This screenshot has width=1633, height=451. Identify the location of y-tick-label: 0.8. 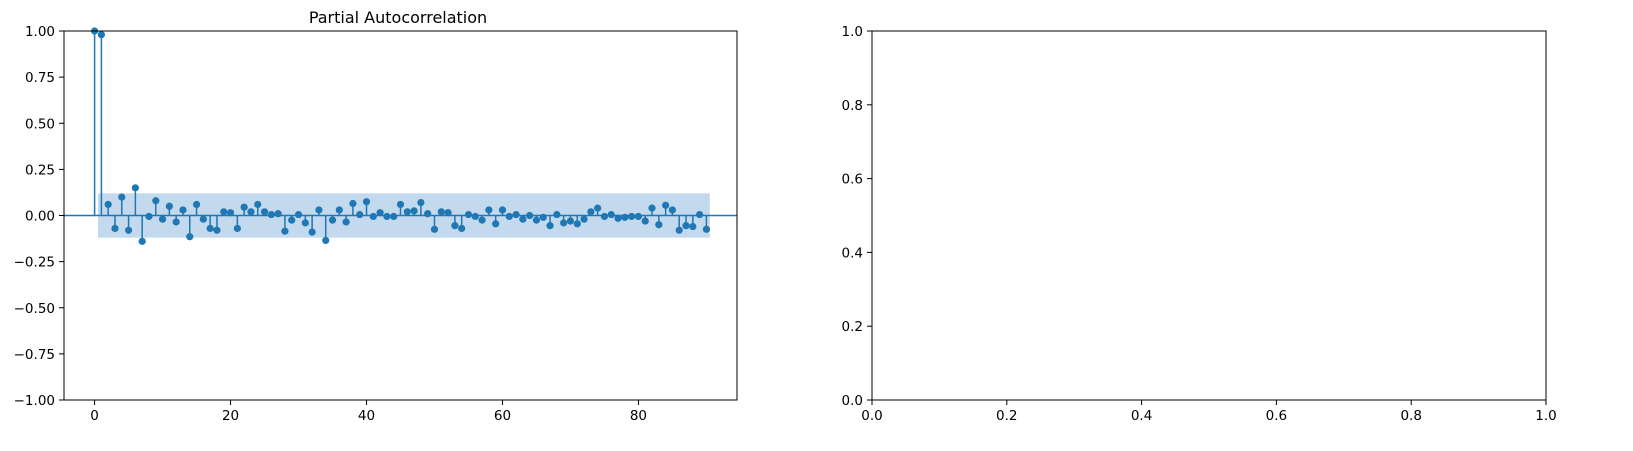
(852, 106).